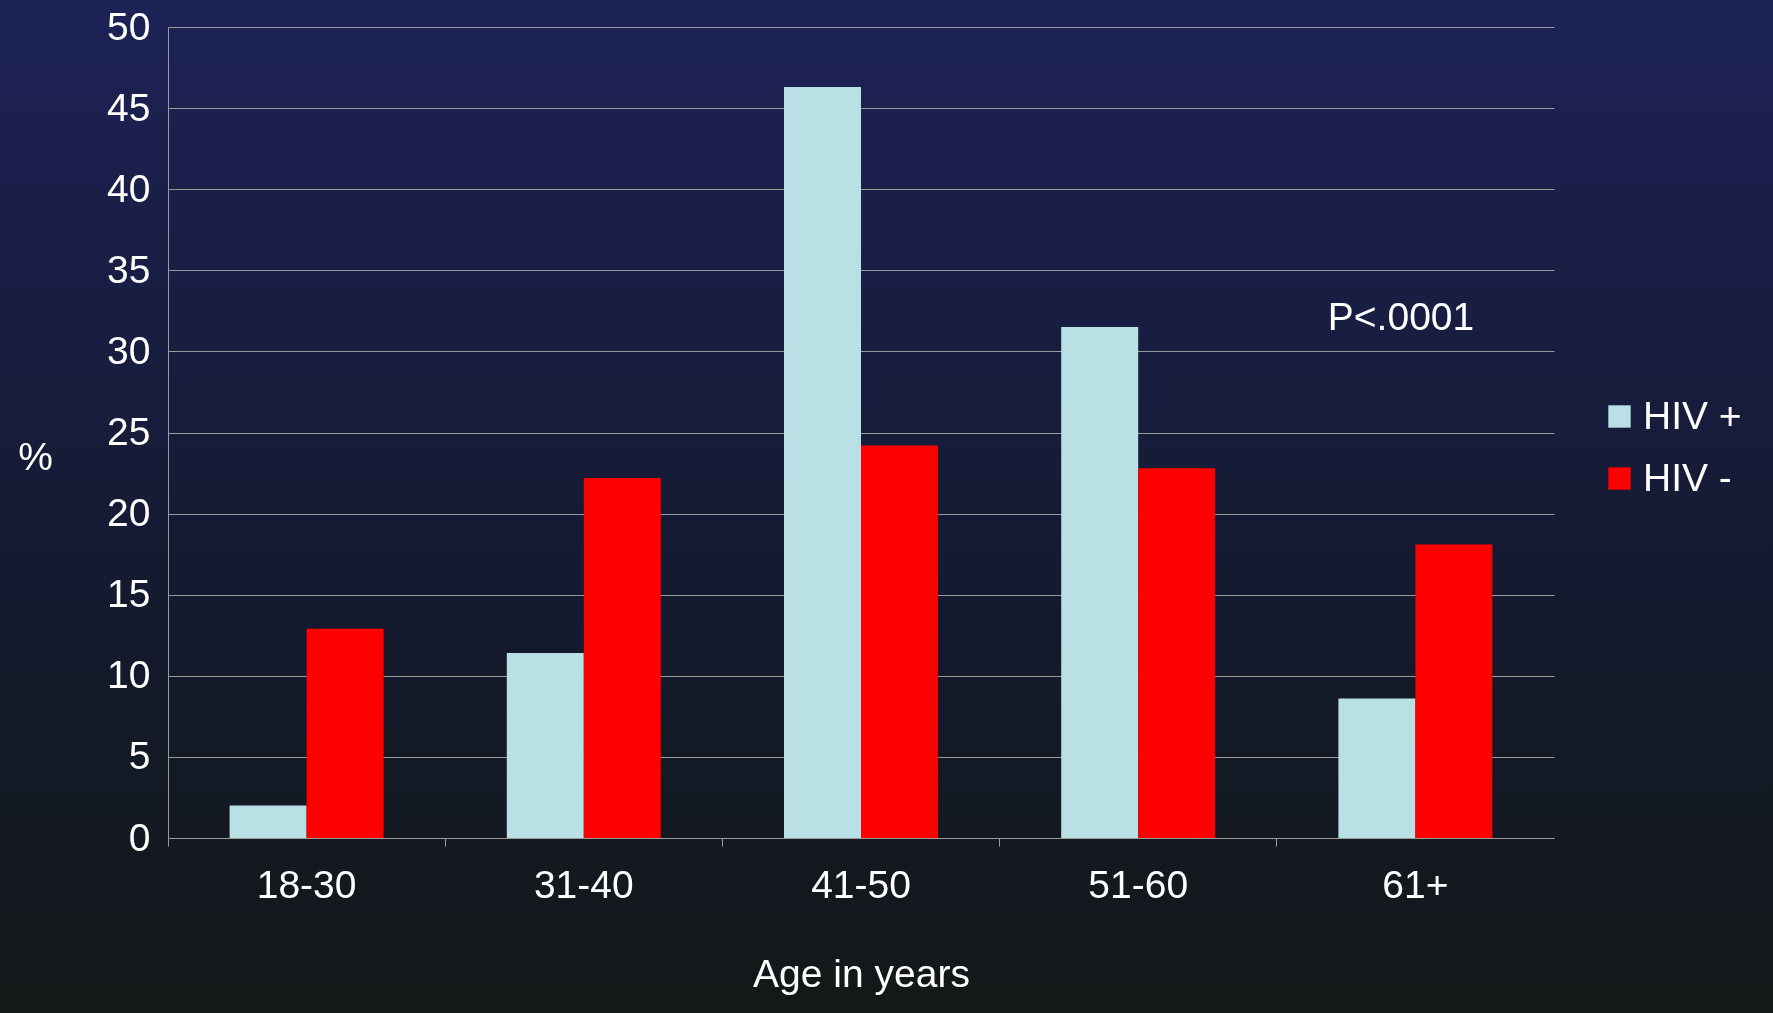 Image resolution: width=1773 pixels, height=1013 pixels. What do you see at coordinates (583, 884) in the screenshot?
I see `x-tick-label: 31-40` at bounding box center [583, 884].